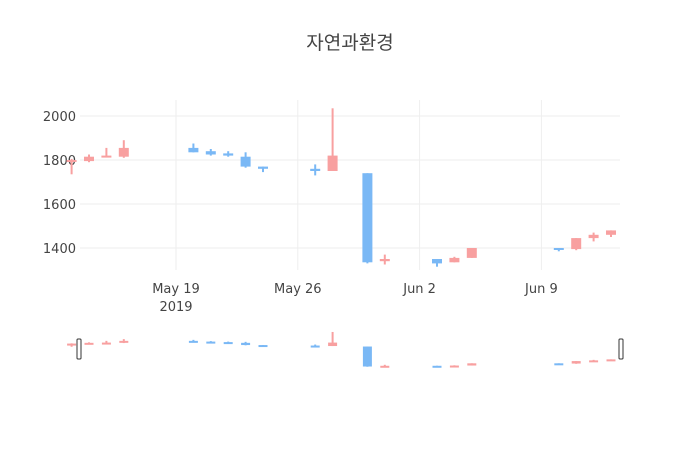 Image resolution: width=700 pixels, height=450 pixels. Describe the element at coordinates (59, 205) in the screenshot. I see `y-tick-label: 1600` at that location.